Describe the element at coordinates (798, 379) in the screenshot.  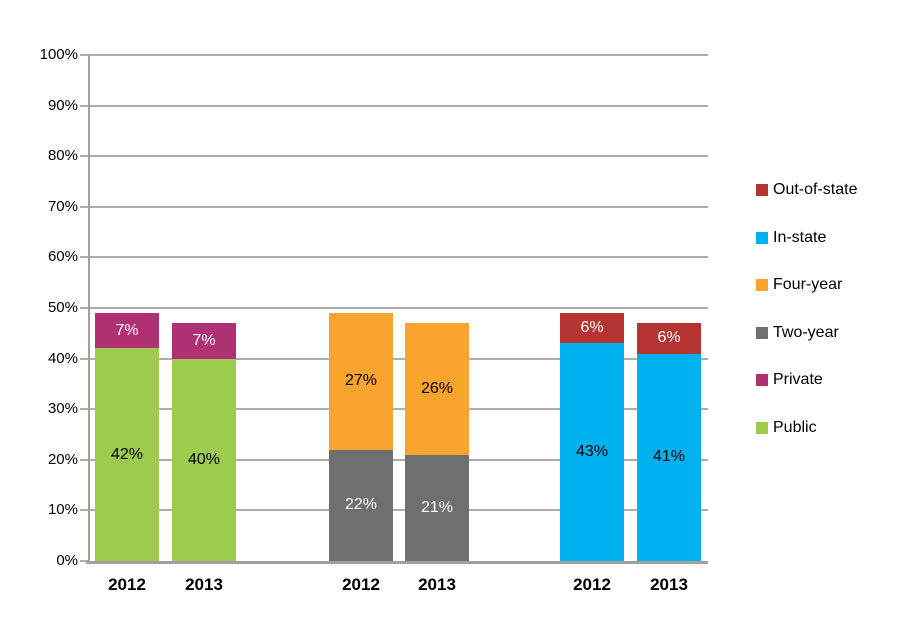
I see `legend-item-label: Private` at that location.